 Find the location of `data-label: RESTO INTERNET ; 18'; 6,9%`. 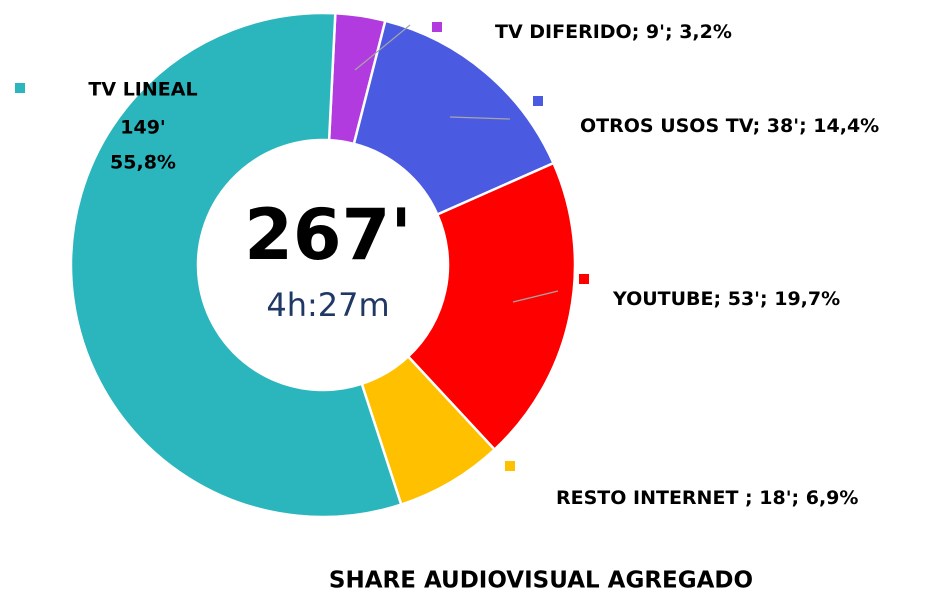

data-label: RESTO INTERNET ; 18'; 6,9% is located at coordinates (707, 498).